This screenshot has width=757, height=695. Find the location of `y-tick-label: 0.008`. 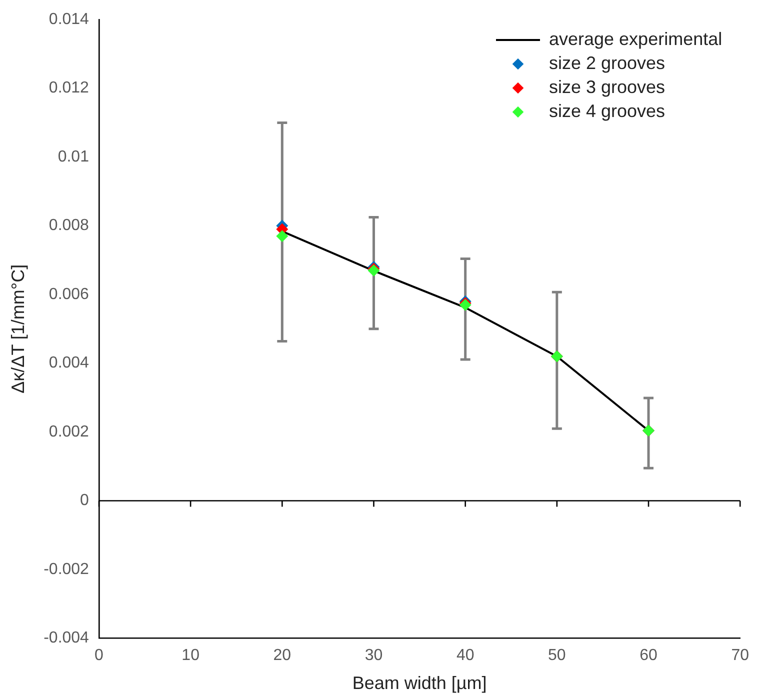

y-tick-label: 0.008 is located at coordinates (69, 225).